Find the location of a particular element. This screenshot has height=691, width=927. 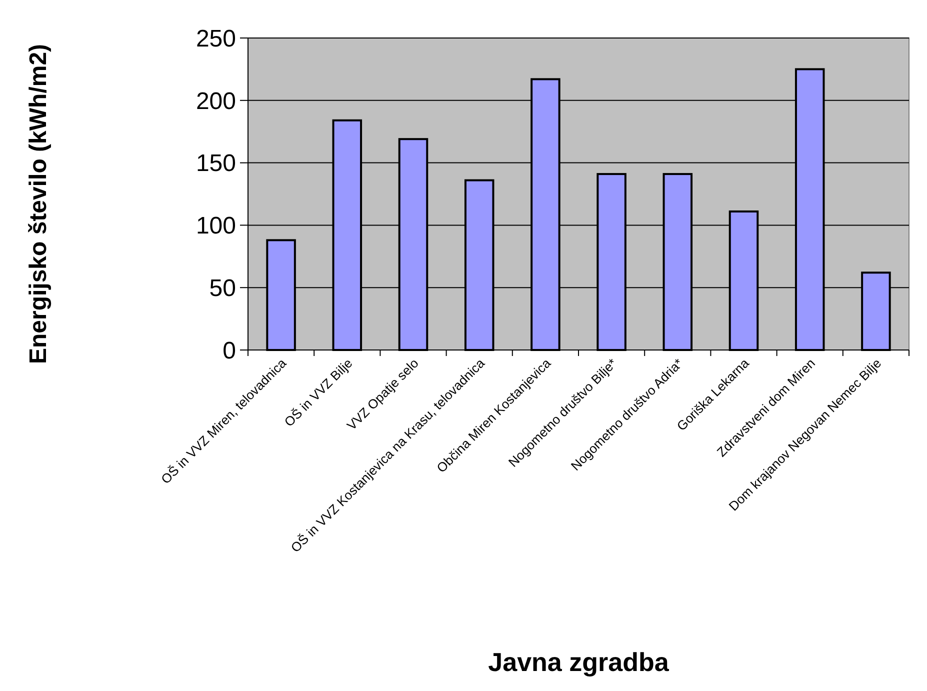

y-tick-label: 50 is located at coordinates (222, 288).